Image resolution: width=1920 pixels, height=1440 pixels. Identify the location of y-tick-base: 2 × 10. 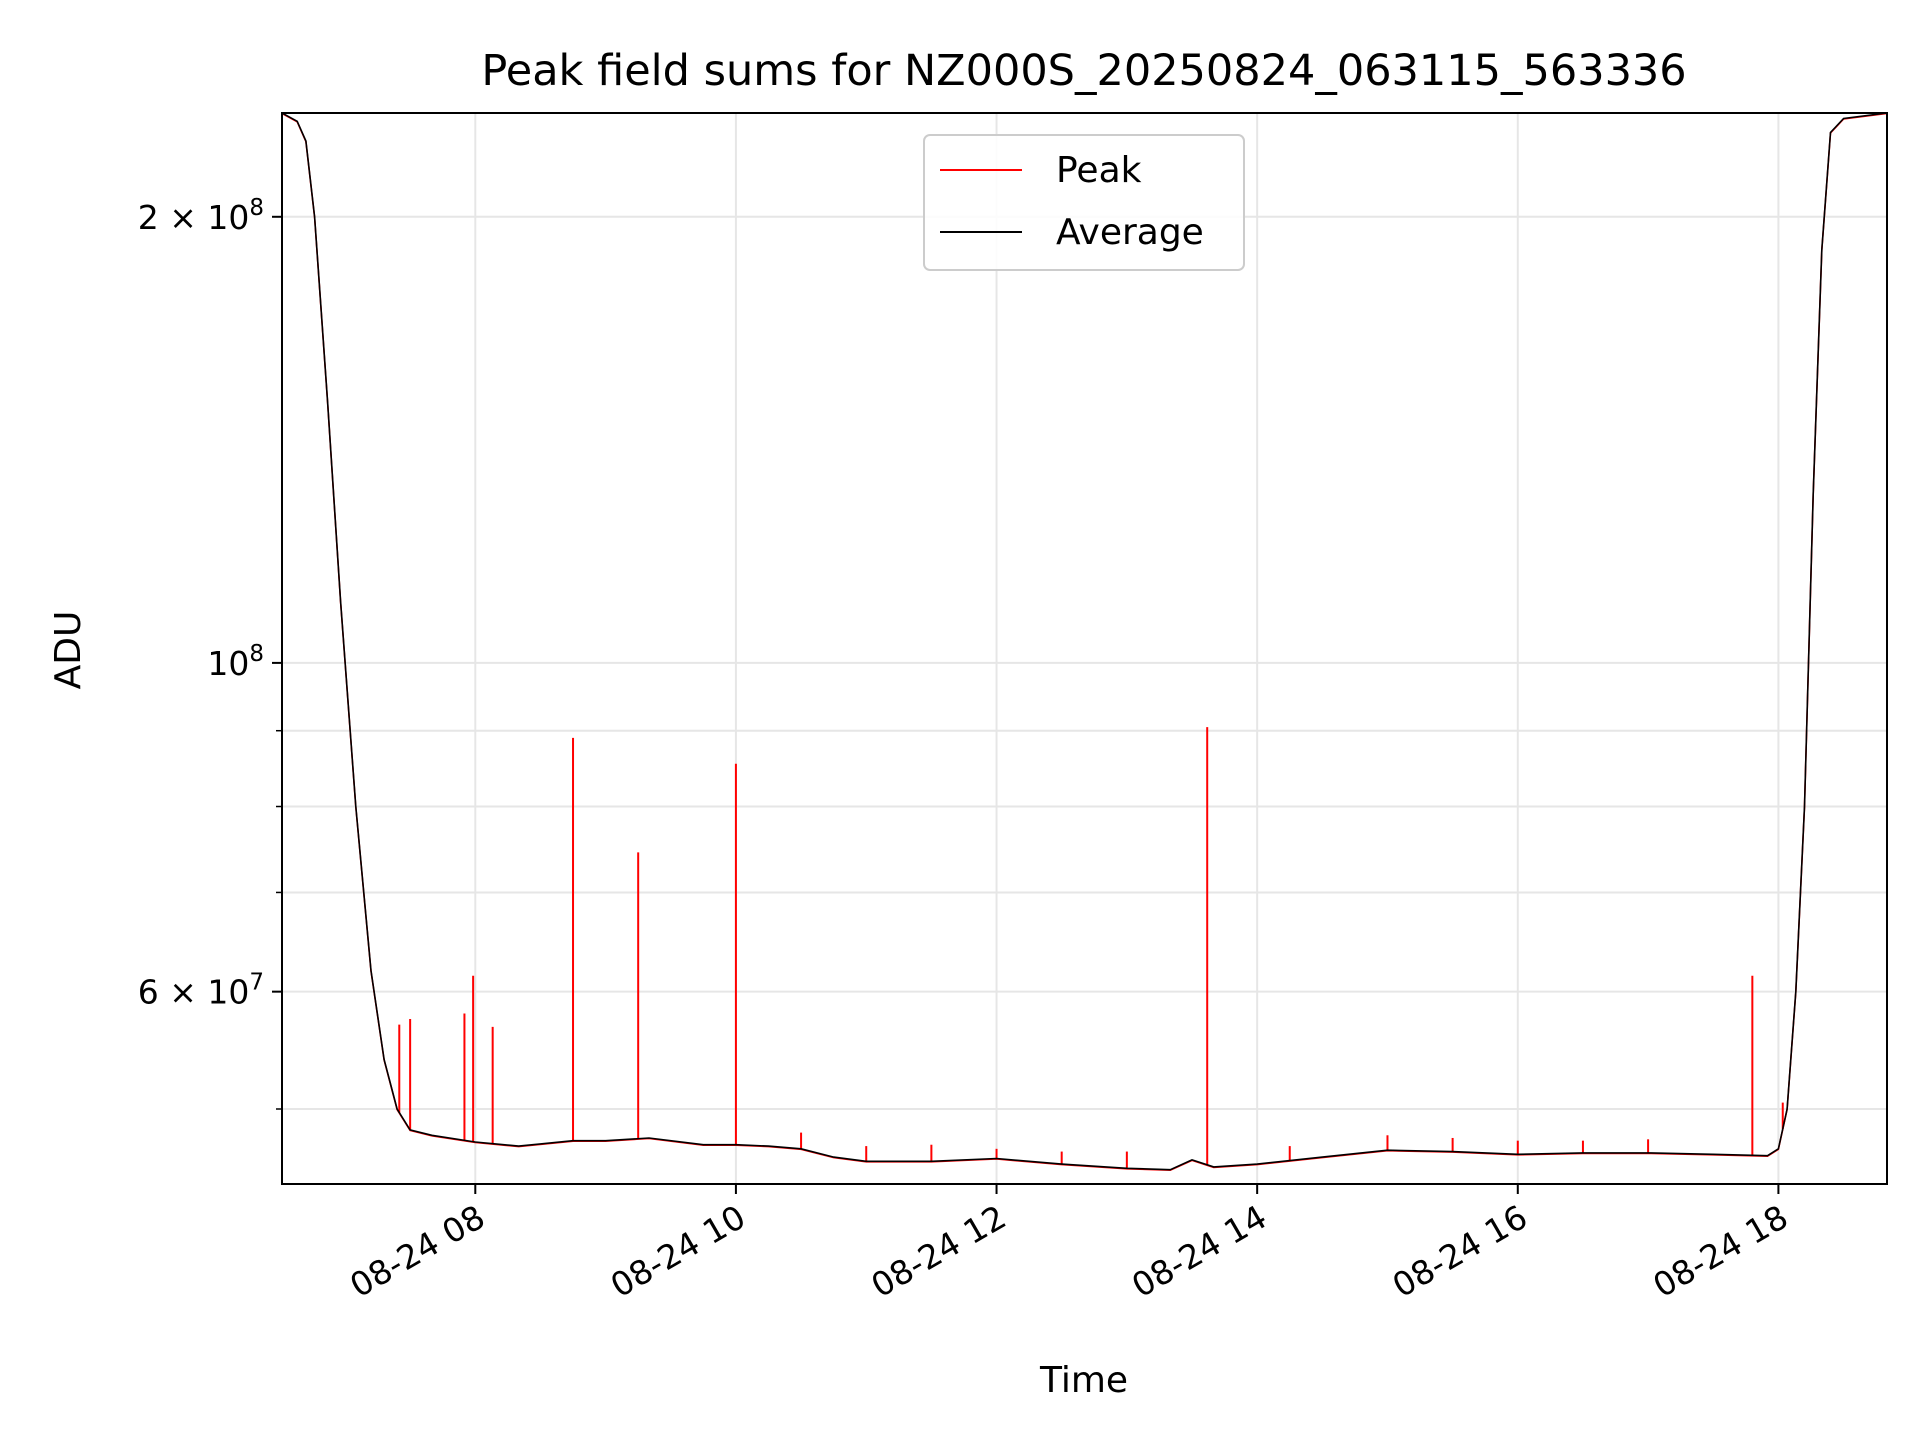
(194, 217).